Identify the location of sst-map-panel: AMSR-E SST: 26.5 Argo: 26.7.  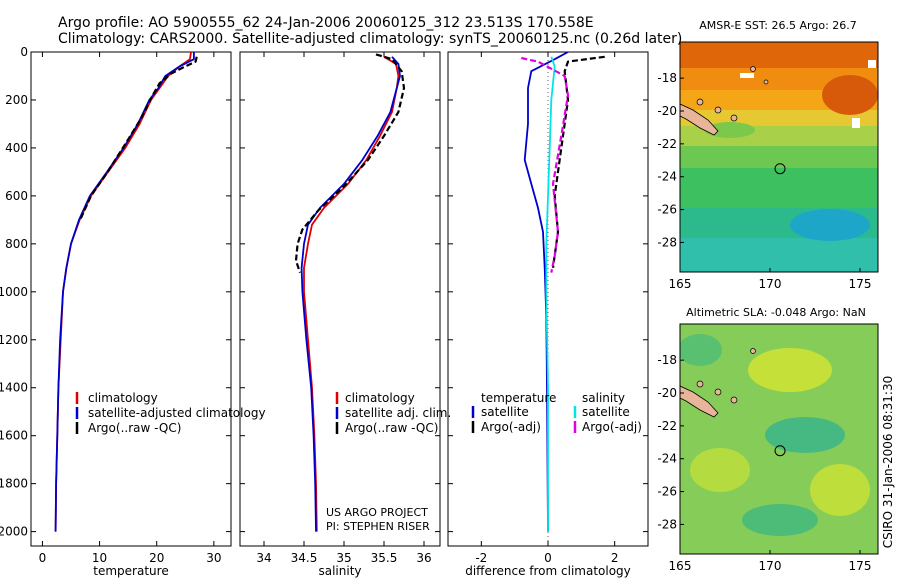
(768, 155).